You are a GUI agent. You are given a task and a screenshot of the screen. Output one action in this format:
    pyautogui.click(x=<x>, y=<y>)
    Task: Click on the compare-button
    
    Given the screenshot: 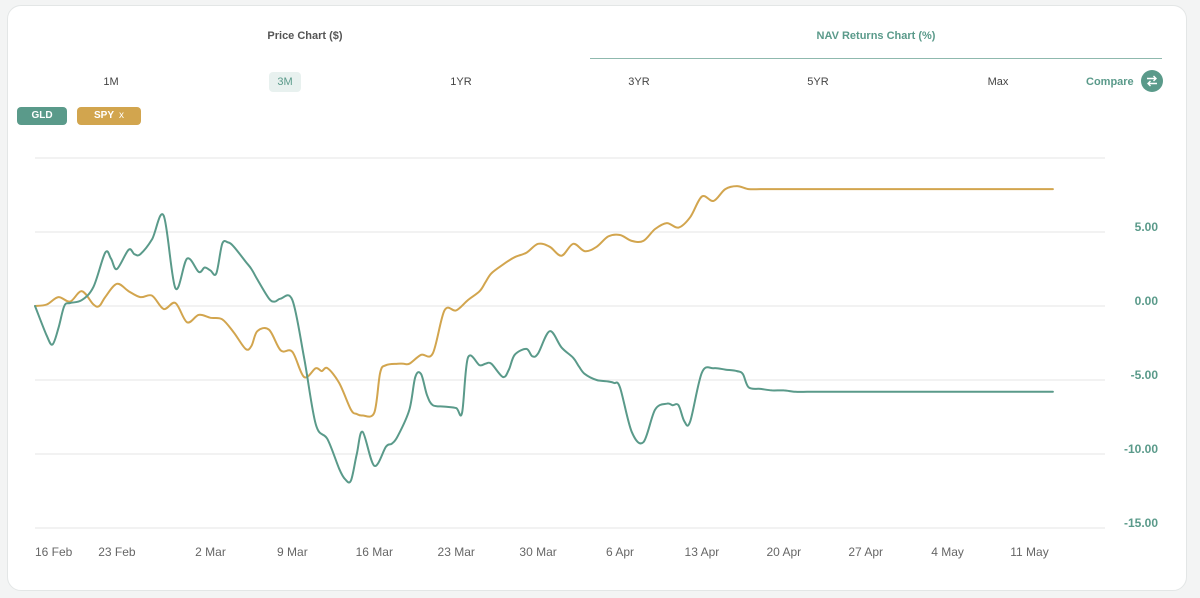 What is the action you would take?
    pyautogui.click(x=1152, y=81)
    